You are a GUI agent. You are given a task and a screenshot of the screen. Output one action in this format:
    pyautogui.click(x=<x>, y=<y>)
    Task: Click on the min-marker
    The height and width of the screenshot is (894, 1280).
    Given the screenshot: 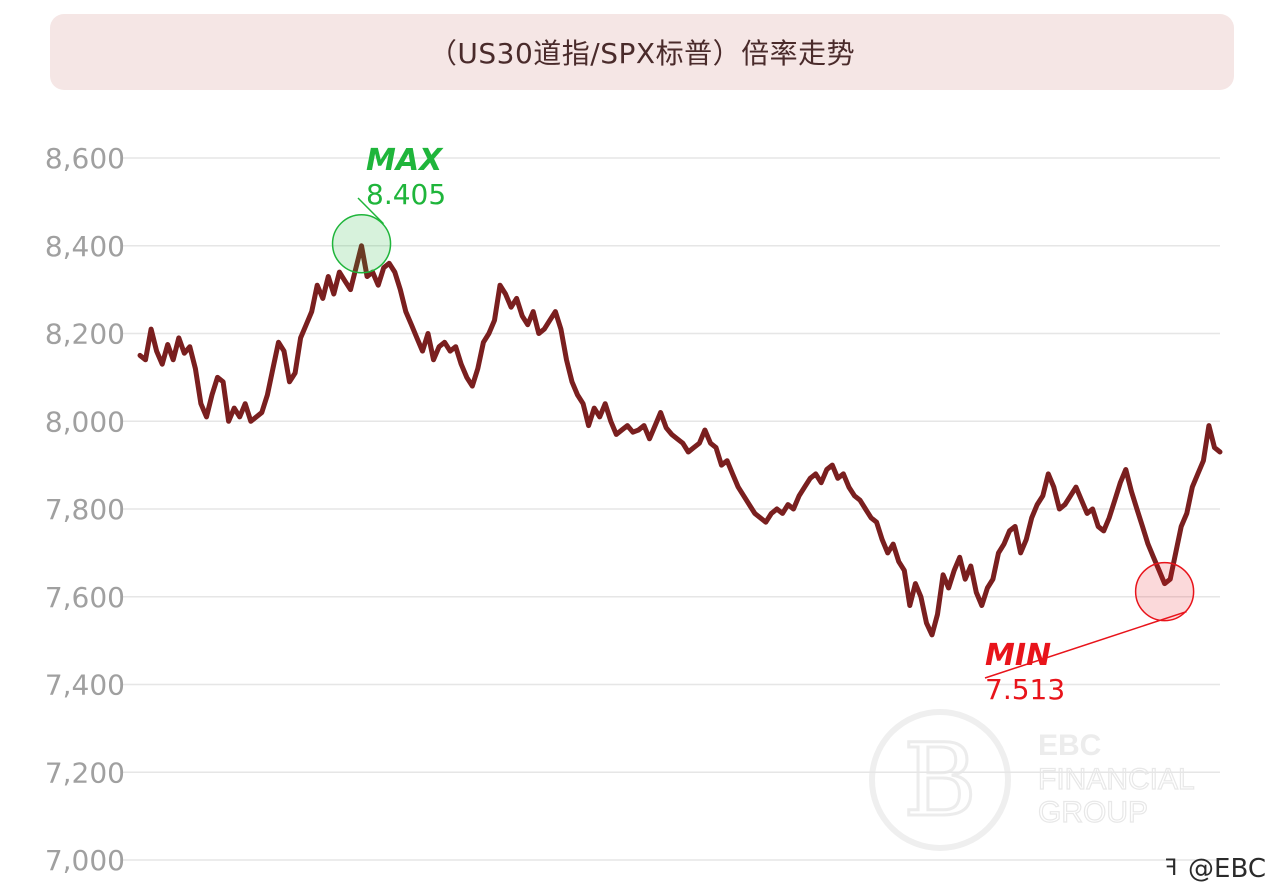 What is the action you would take?
    pyautogui.click(x=1164, y=591)
    